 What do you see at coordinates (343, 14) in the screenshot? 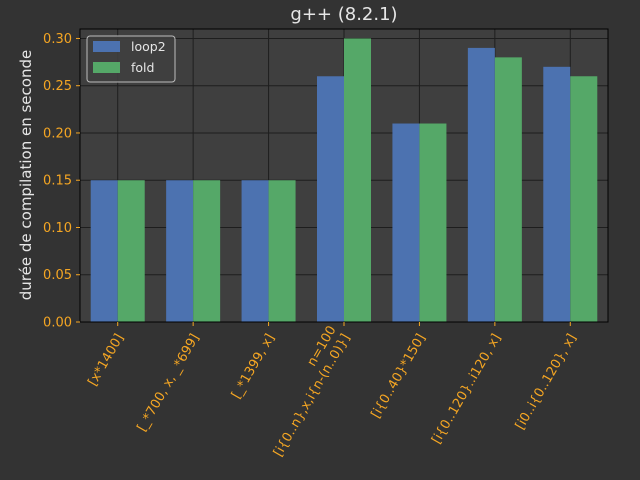
I see `chart-title: g++ (8.2.1)` at bounding box center [343, 14].